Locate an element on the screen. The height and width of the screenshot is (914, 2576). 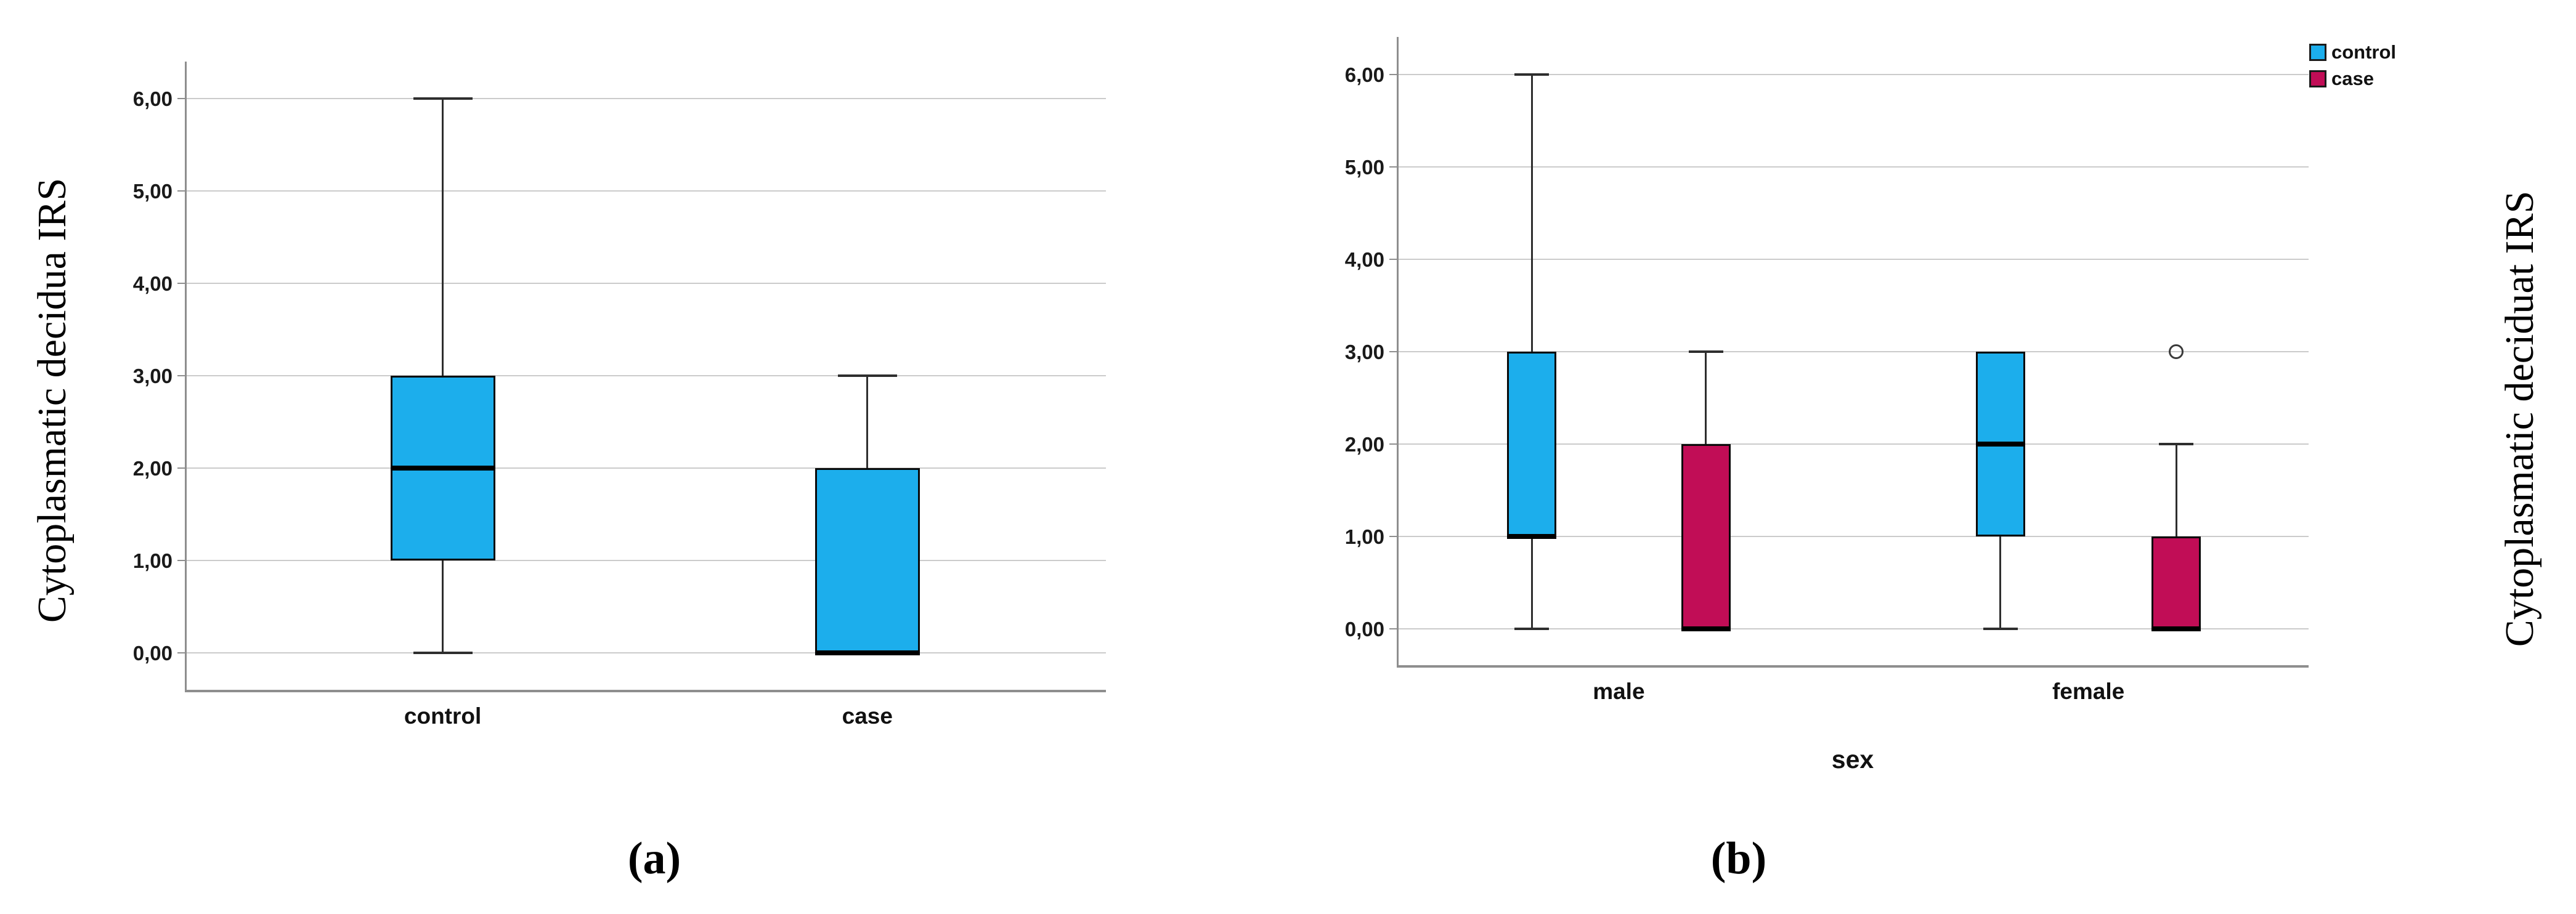
legend-swatch-control-icon is located at coordinates (2317, 52).